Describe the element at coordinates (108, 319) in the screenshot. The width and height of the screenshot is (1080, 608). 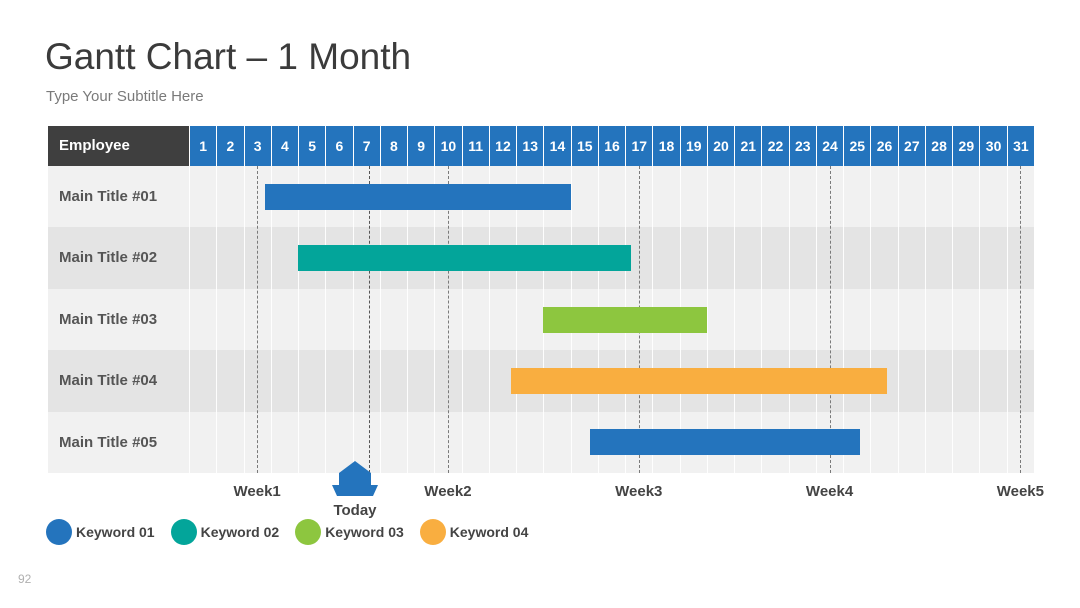
I see `row-label: Main Title #03` at that location.